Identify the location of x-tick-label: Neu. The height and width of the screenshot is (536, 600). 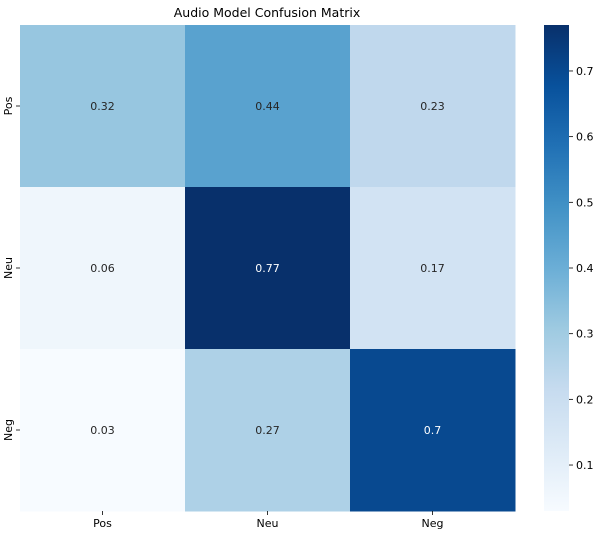
(268, 523).